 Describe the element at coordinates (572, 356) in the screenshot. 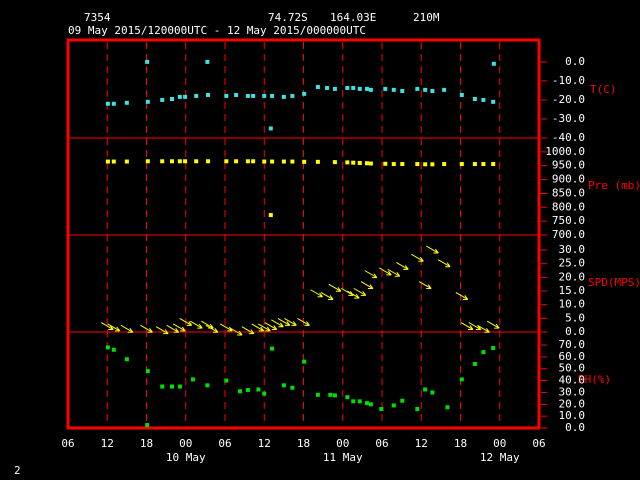

I see `y-tick-label: 60.0` at that location.